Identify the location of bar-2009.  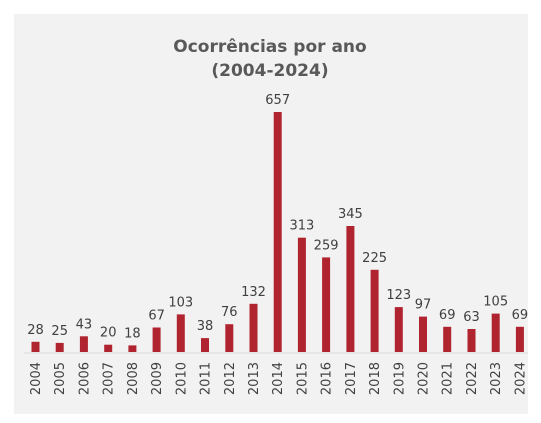
(156, 339).